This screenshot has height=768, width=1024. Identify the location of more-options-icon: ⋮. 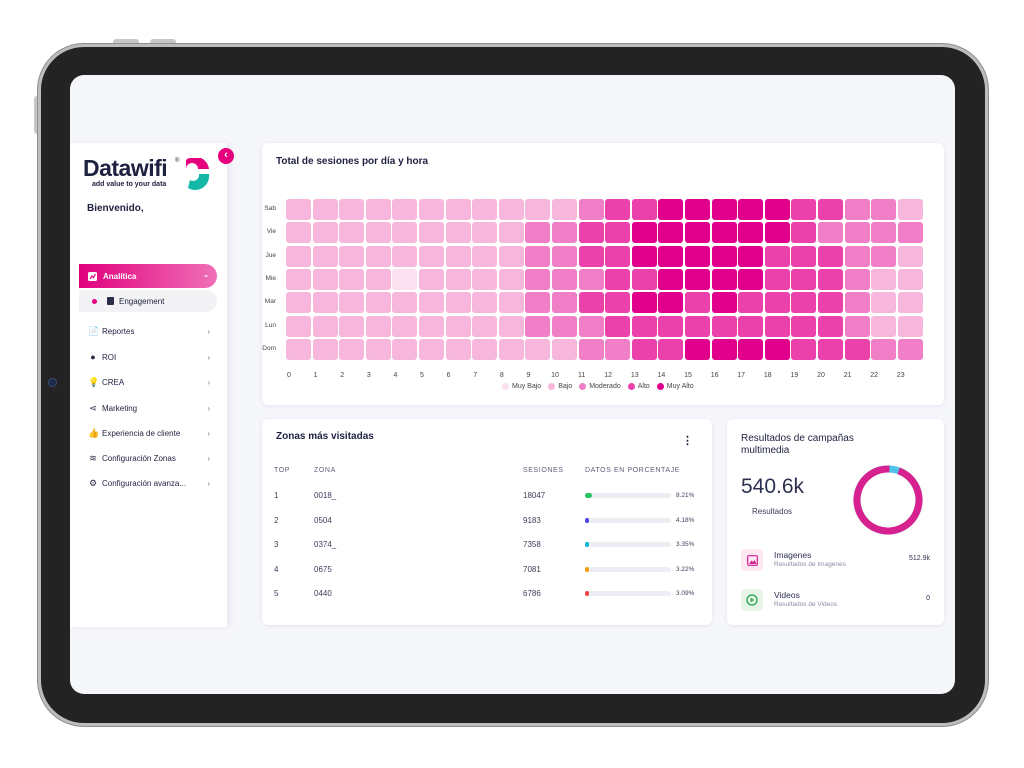
(687, 441).